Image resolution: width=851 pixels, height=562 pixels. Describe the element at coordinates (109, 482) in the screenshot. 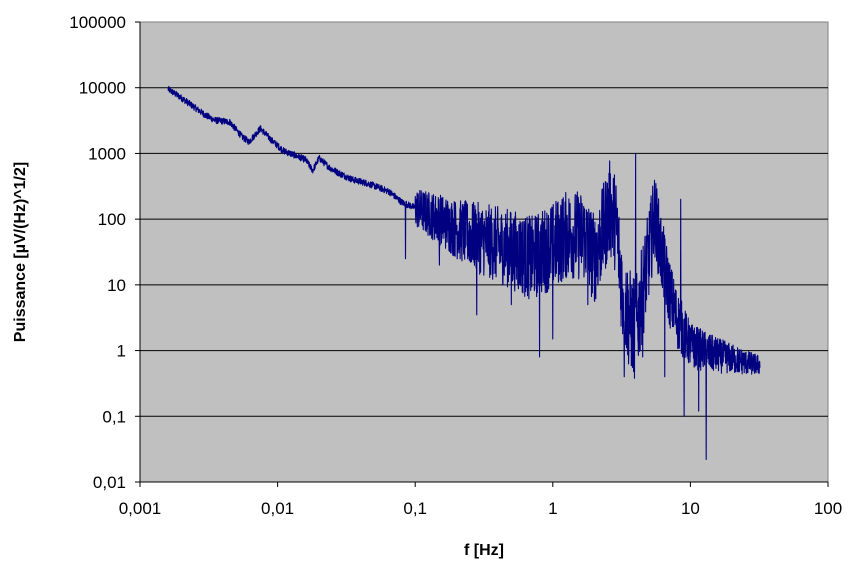

I see `y-tick-label: 0,01` at that location.